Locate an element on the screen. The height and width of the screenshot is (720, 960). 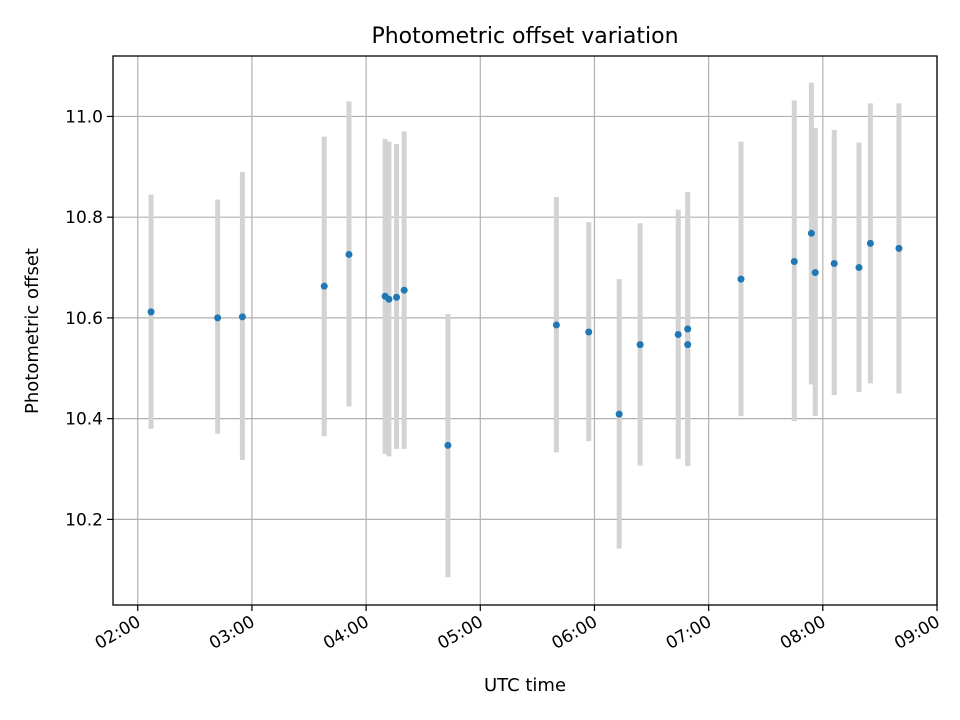
x-tick-label: 04:00 is located at coordinates (346, 633).